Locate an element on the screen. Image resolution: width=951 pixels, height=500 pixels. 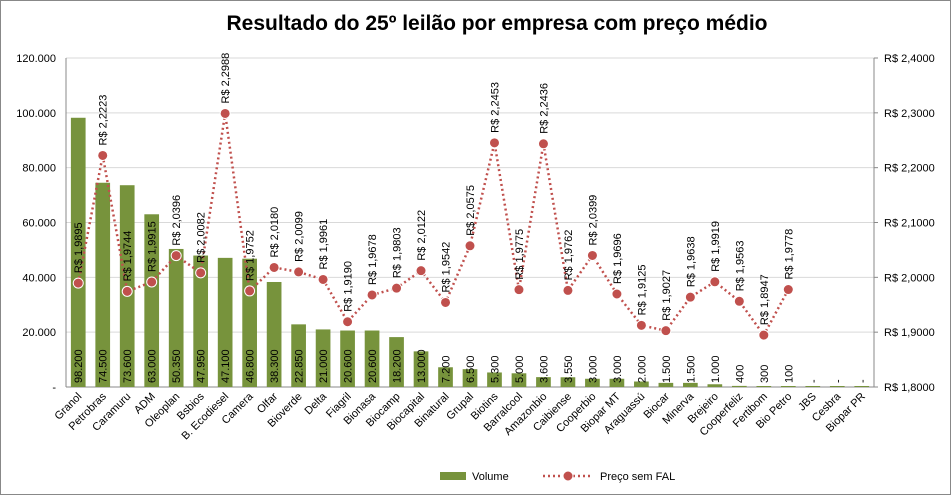
bar-value-label: 1.500 is located at coordinates (691, 369).